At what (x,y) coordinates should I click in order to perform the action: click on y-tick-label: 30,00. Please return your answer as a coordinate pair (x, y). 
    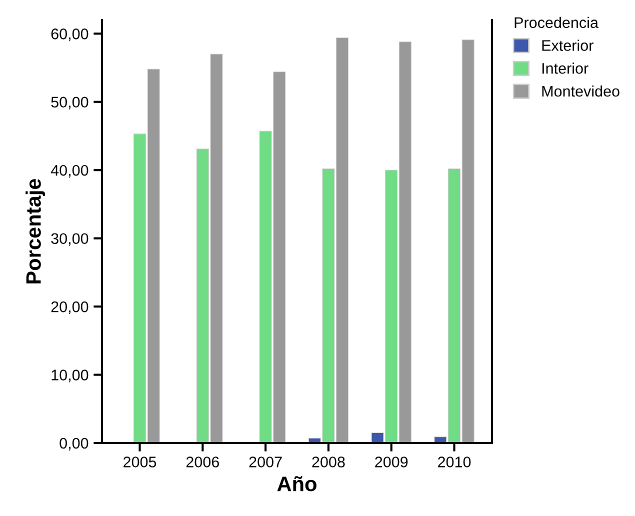
    Looking at the image, I should click on (69, 239).